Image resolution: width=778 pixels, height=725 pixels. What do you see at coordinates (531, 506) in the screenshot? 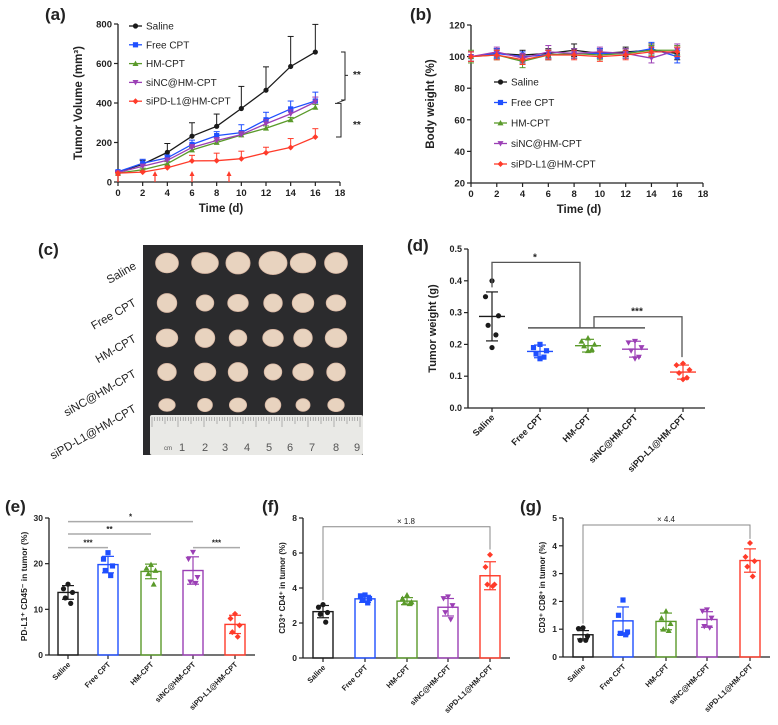
I see `panel-label: (g)` at bounding box center [531, 506].